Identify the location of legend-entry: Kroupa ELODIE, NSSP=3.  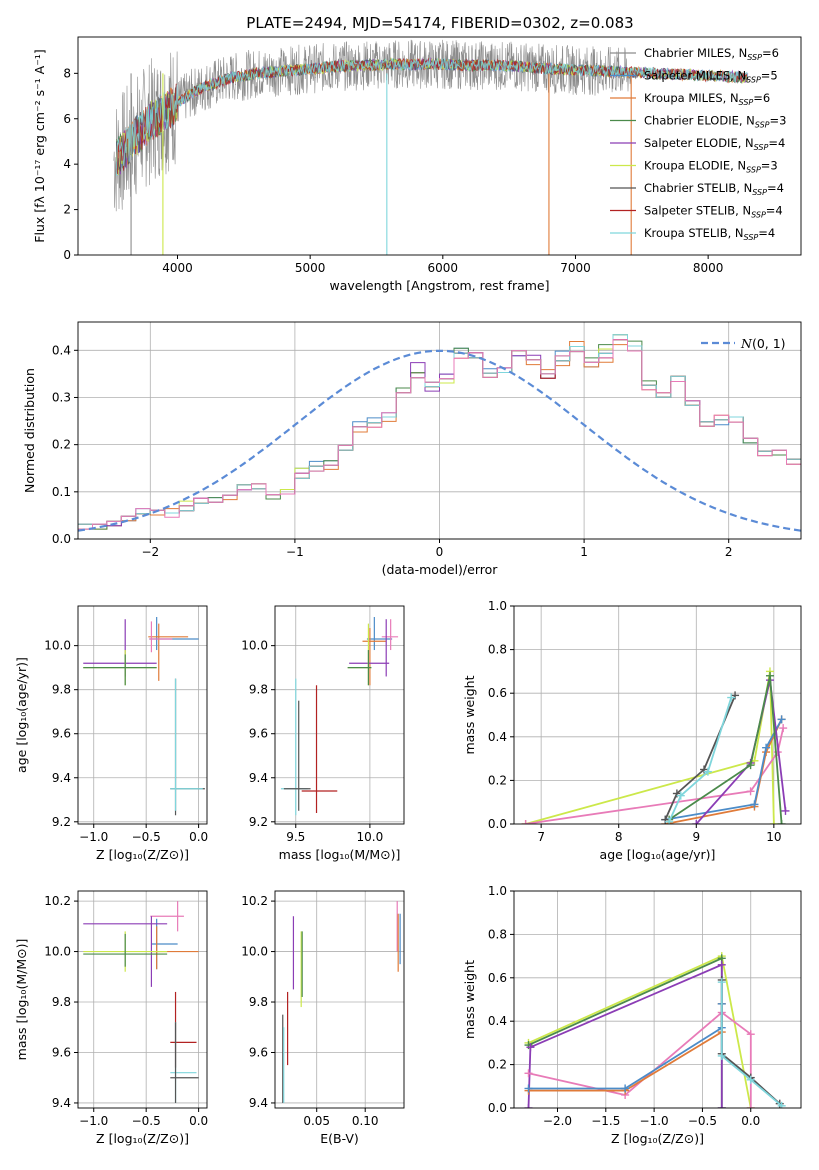
(711, 167).